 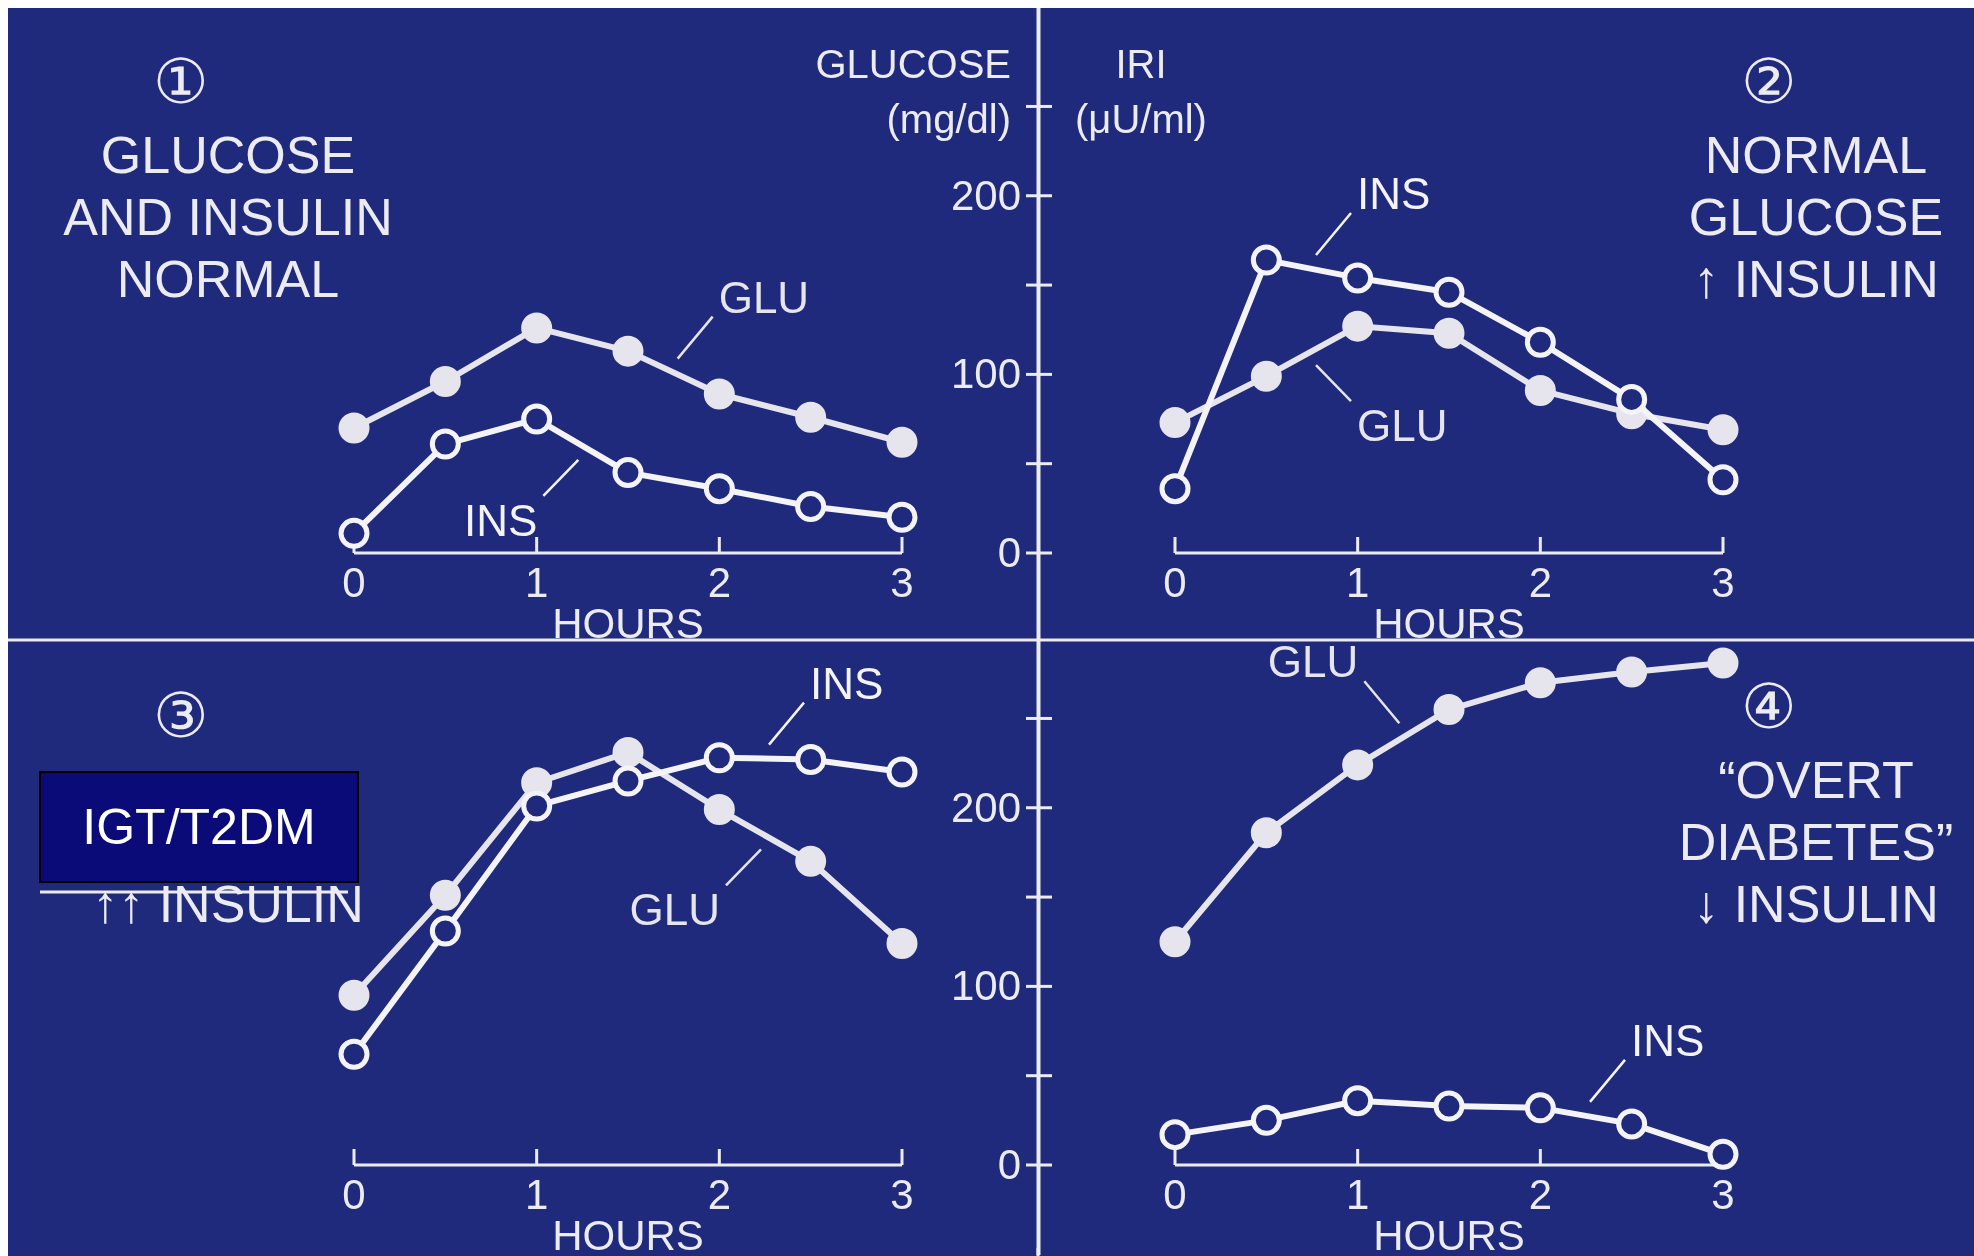 What do you see at coordinates (913, 91) in the screenshot?
I see `y-axis-title: GLUCOSE (mg/dl)` at bounding box center [913, 91].